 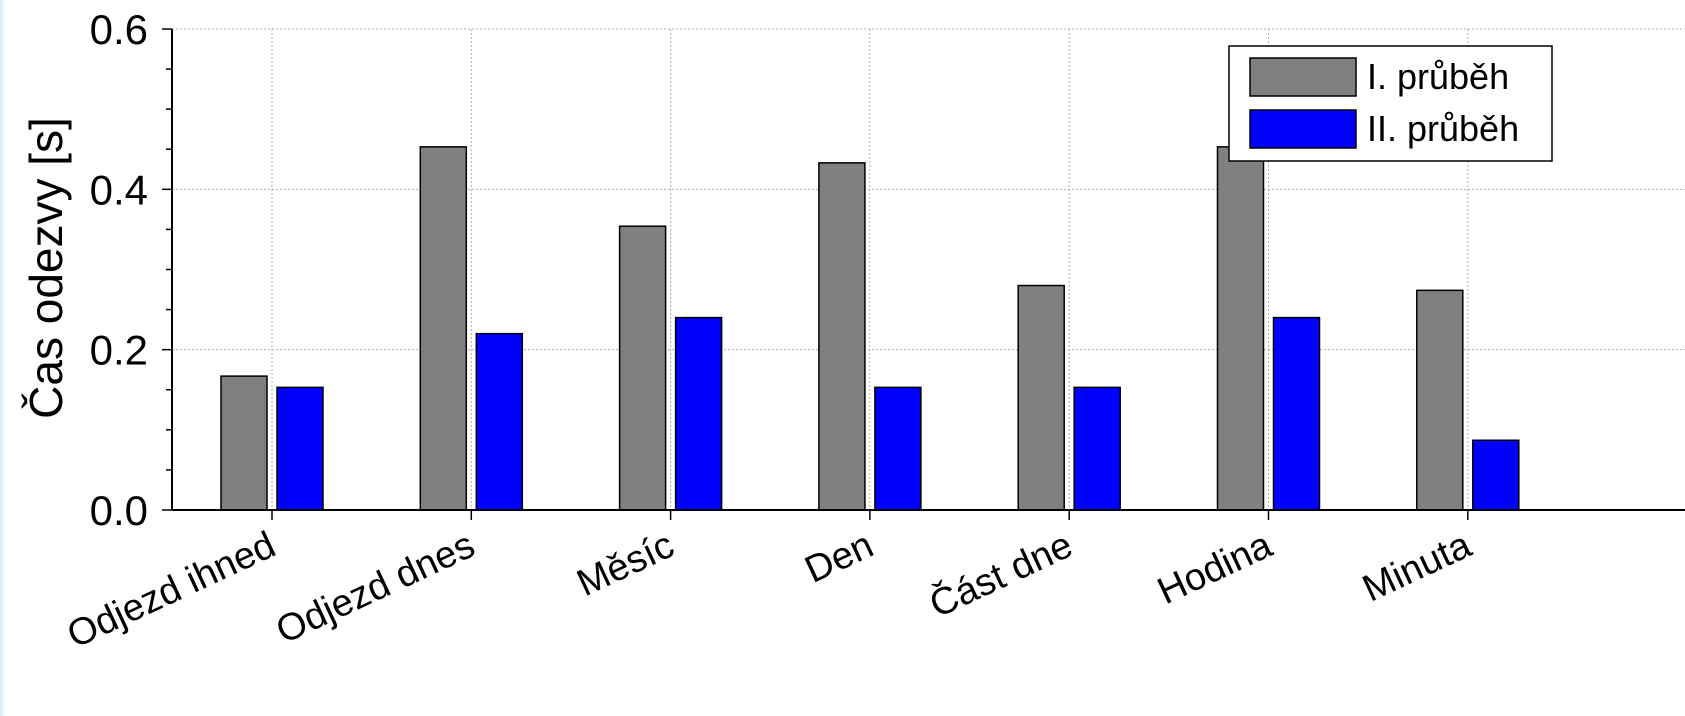 What do you see at coordinates (119, 29) in the screenshot?
I see `y-tick-label: 0.6` at bounding box center [119, 29].